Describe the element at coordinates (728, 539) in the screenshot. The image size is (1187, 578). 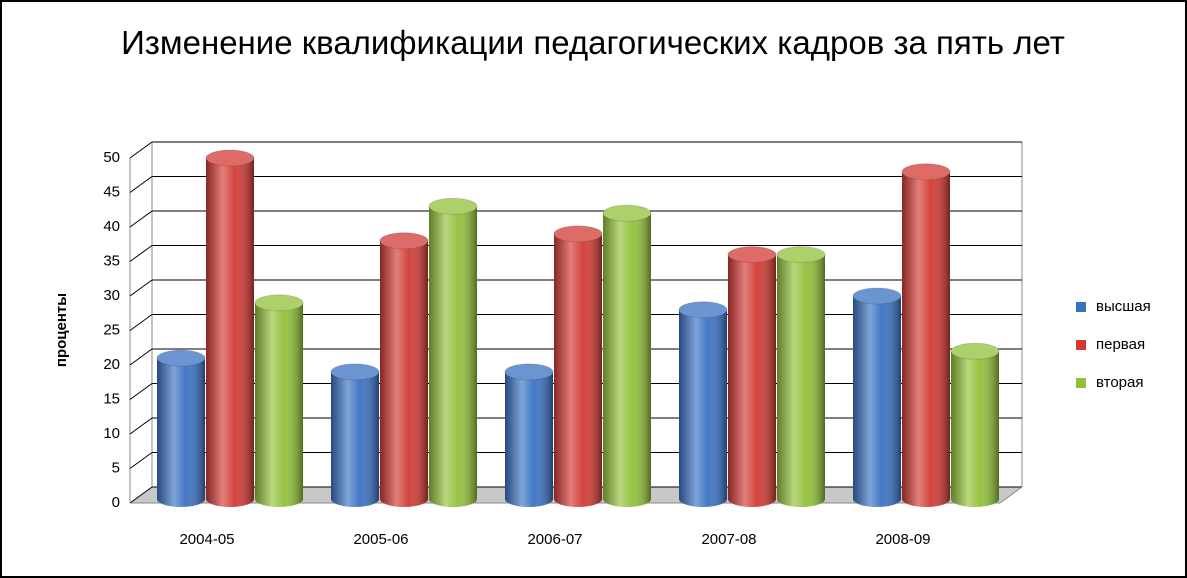
I see `x-tick-label: 2007-08` at that location.